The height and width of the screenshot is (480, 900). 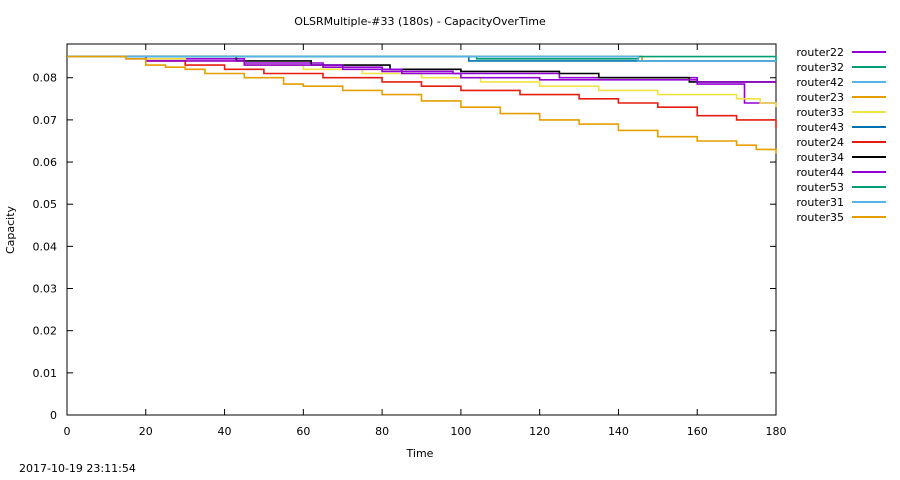 What do you see at coordinates (10, 229) in the screenshot?
I see `y-axis-label: Capacity` at bounding box center [10, 229].